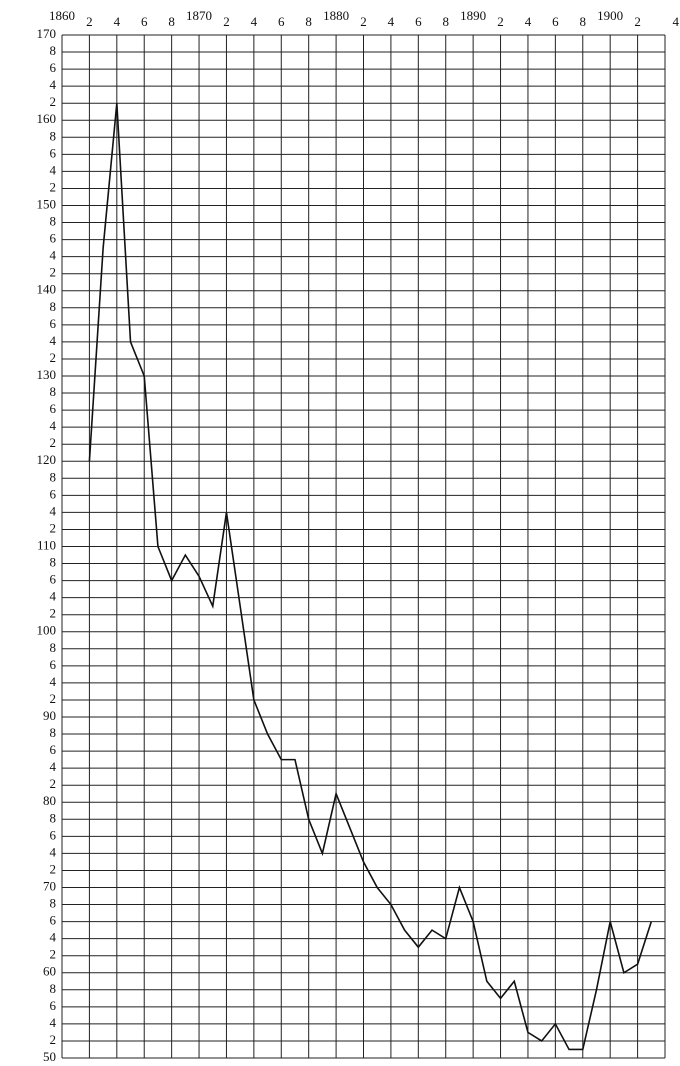 This screenshot has height=1066, width=680. Describe the element at coordinates (610, 15) in the screenshot. I see `x-tick-label: 1900` at that location.